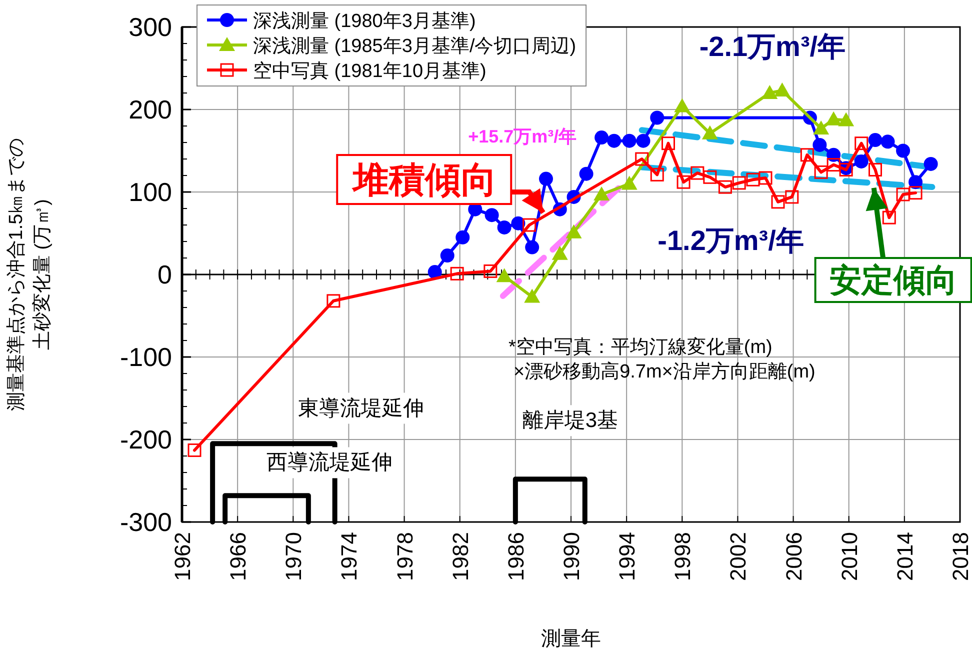 Image resolution: width=972 pixels, height=654 pixels. Describe the element at coordinates (960, 556) in the screenshot. I see `x-tick-label: 2018` at that location.